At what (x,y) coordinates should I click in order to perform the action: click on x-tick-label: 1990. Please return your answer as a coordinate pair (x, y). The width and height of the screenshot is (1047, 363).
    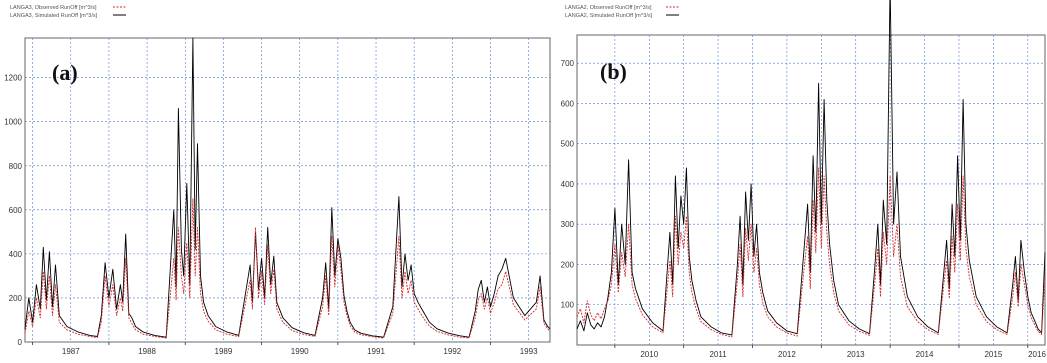
    Looking at the image, I should click on (300, 351).